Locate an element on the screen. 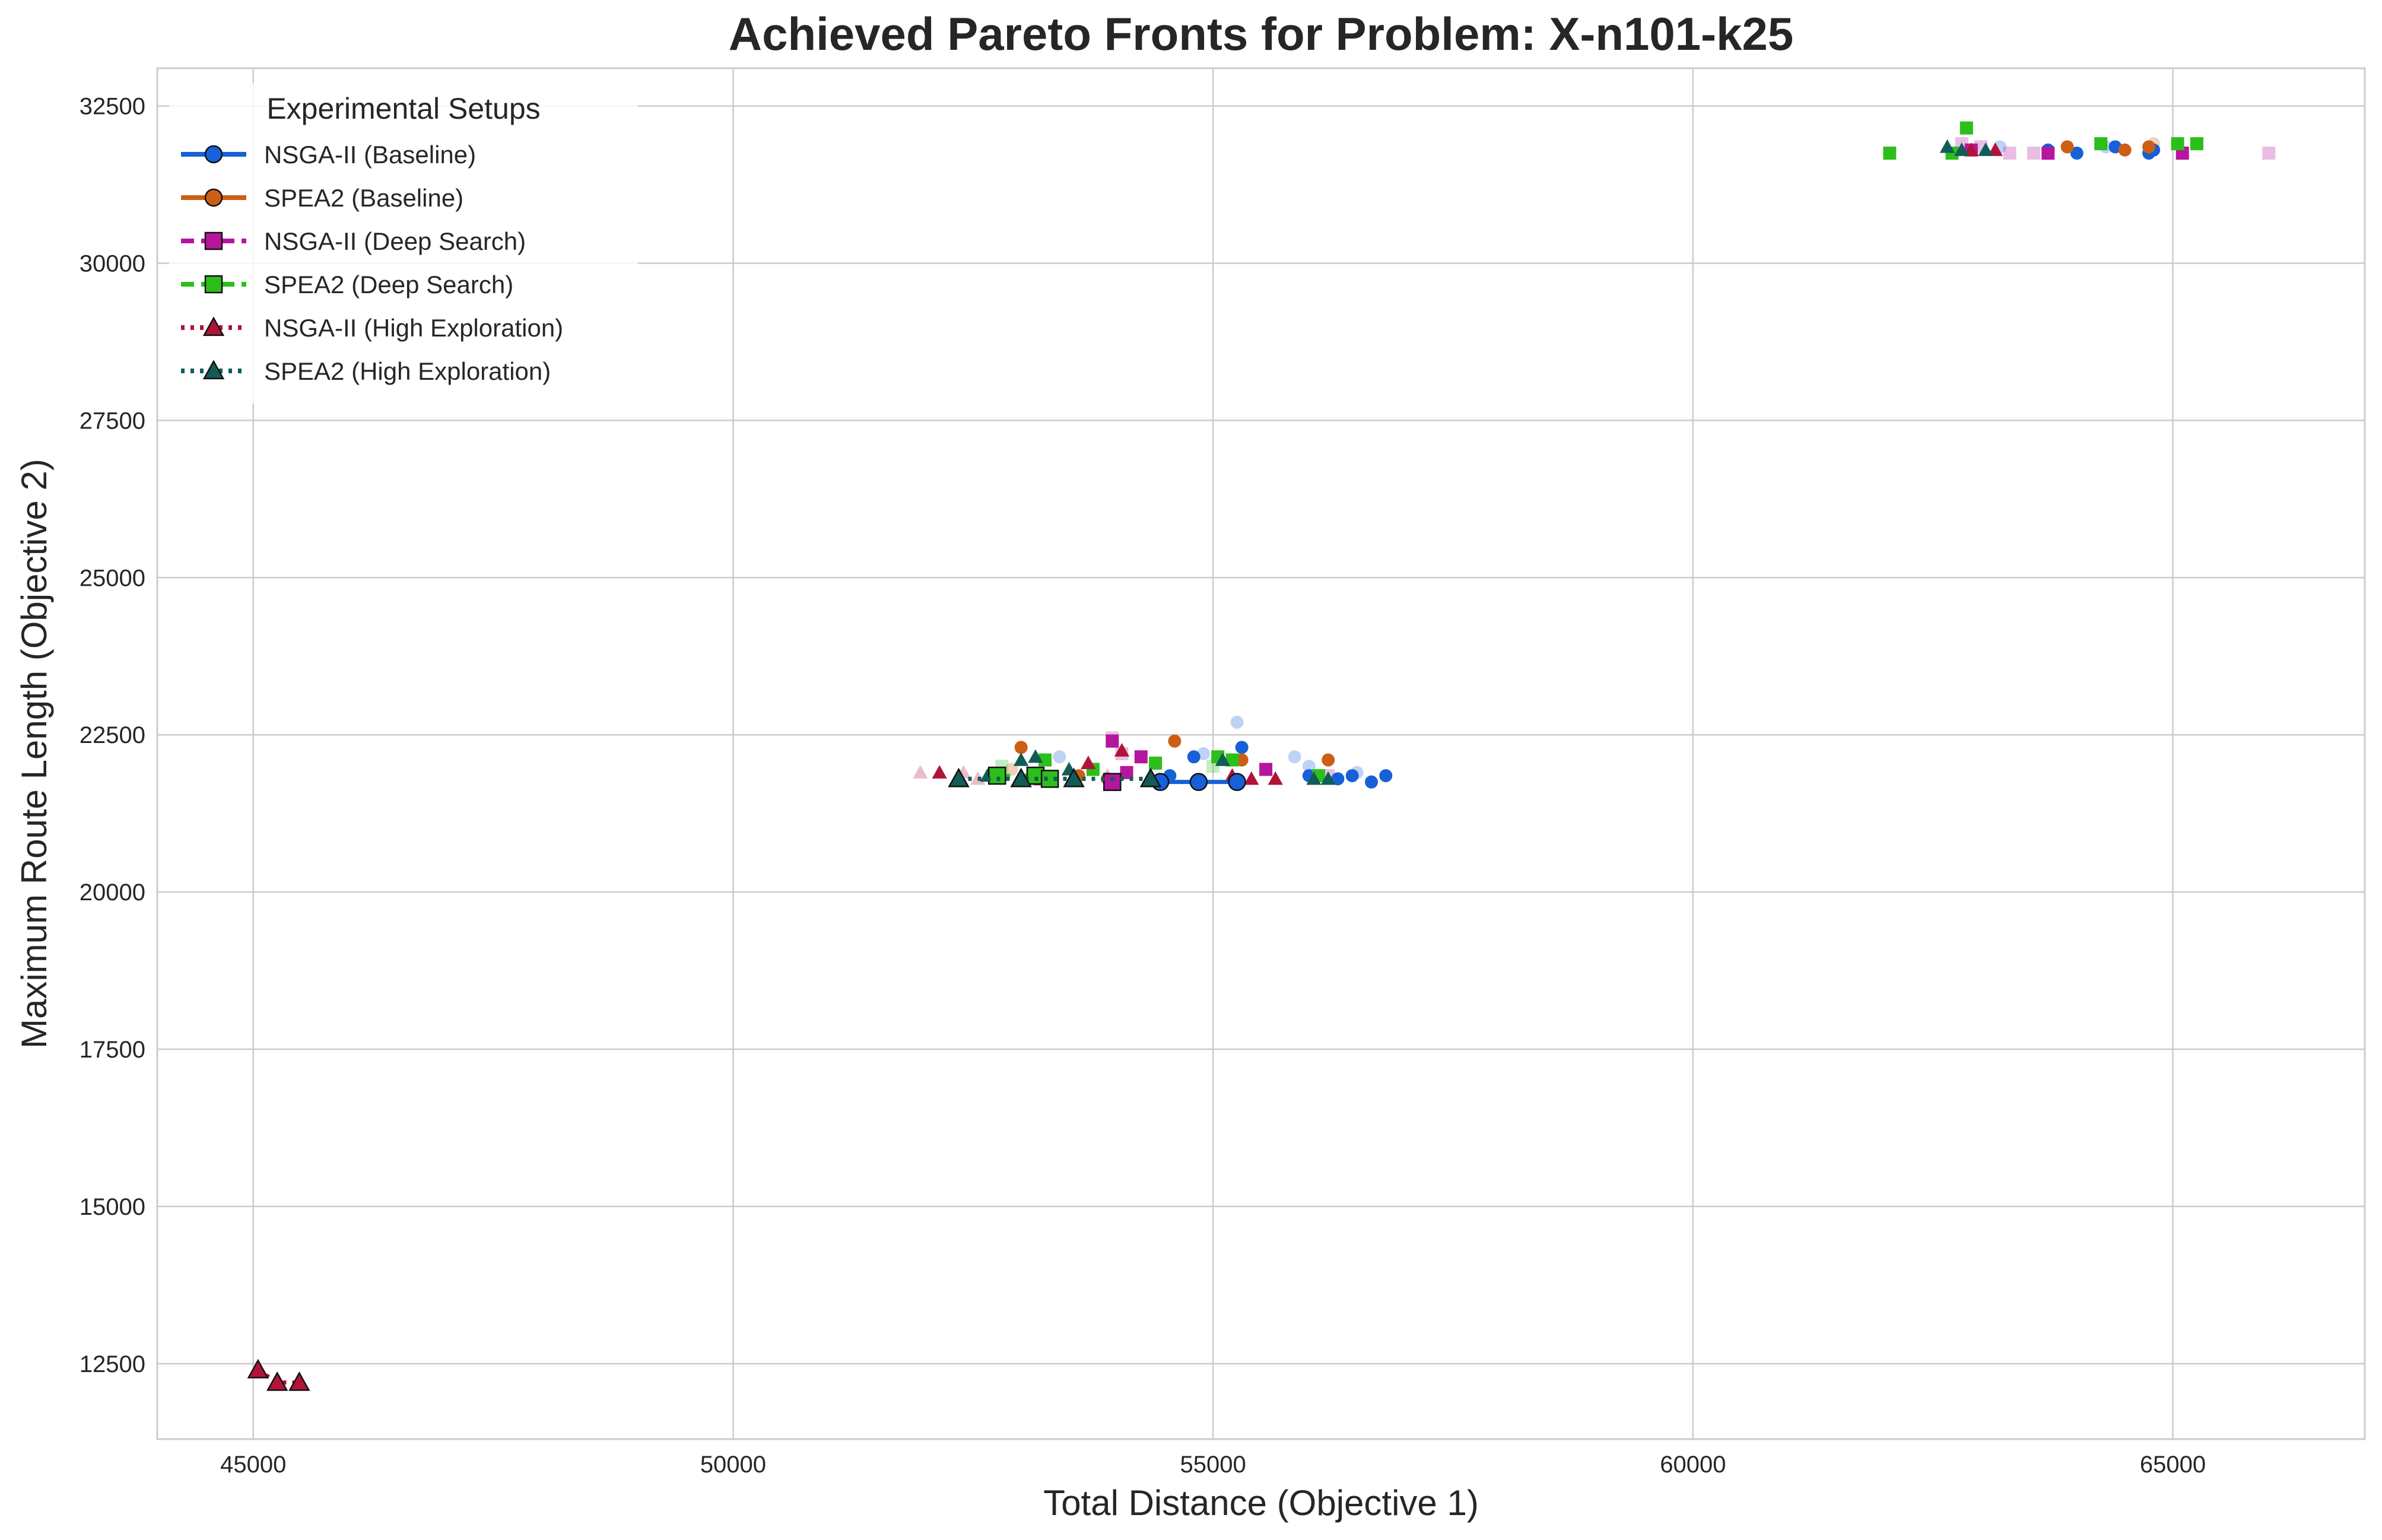 The width and height of the screenshot is (2382, 1540). y-tick-label: 17500 is located at coordinates (112, 1050).